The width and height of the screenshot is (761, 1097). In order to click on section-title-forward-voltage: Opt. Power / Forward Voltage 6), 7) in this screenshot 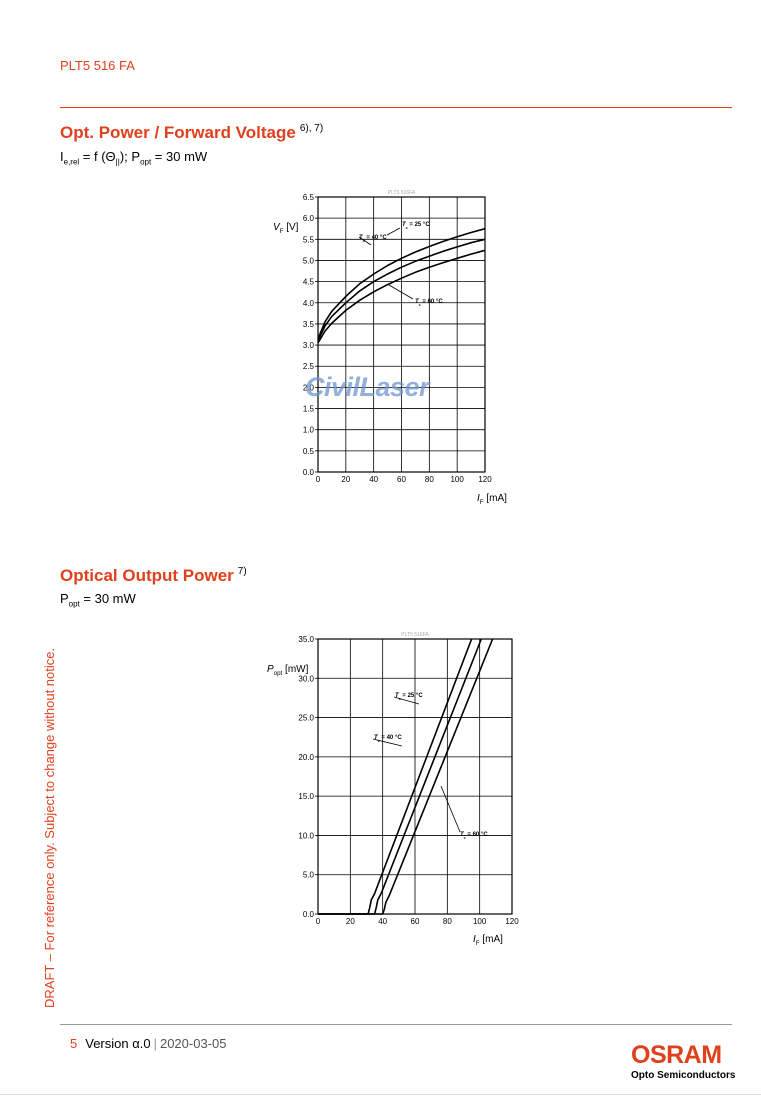, I will do `click(191, 133)`.